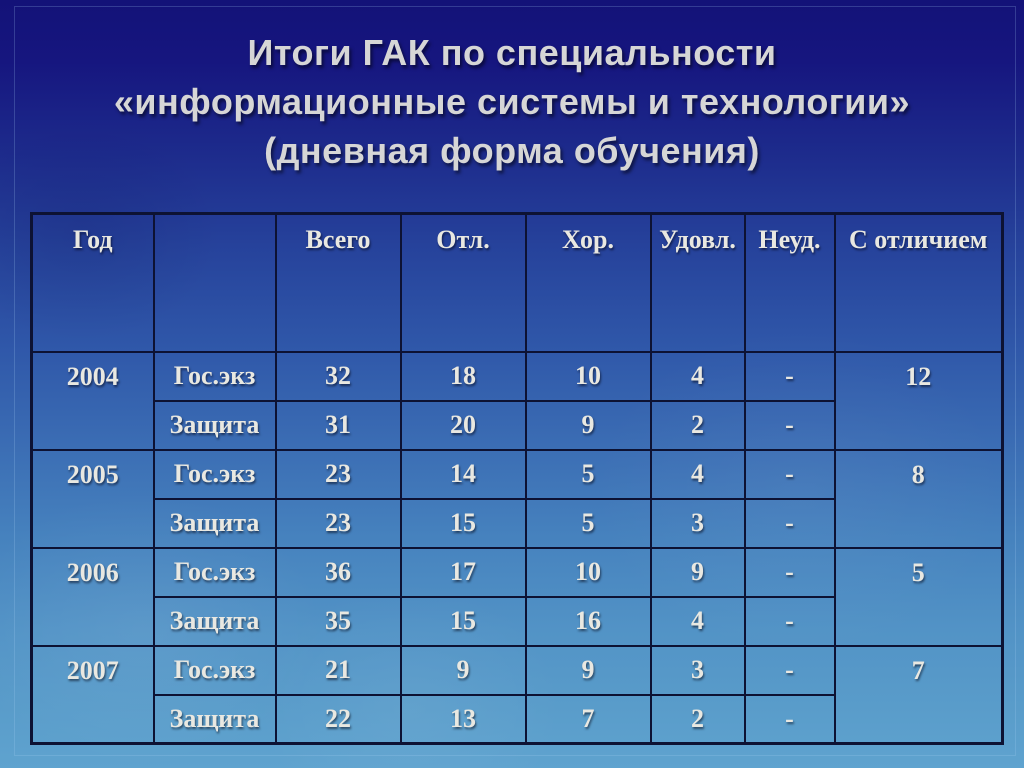 This screenshot has width=1024, height=768. Describe the element at coordinates (338, 572) in the screenshot. I see `value-cell-total: 36` at that location.